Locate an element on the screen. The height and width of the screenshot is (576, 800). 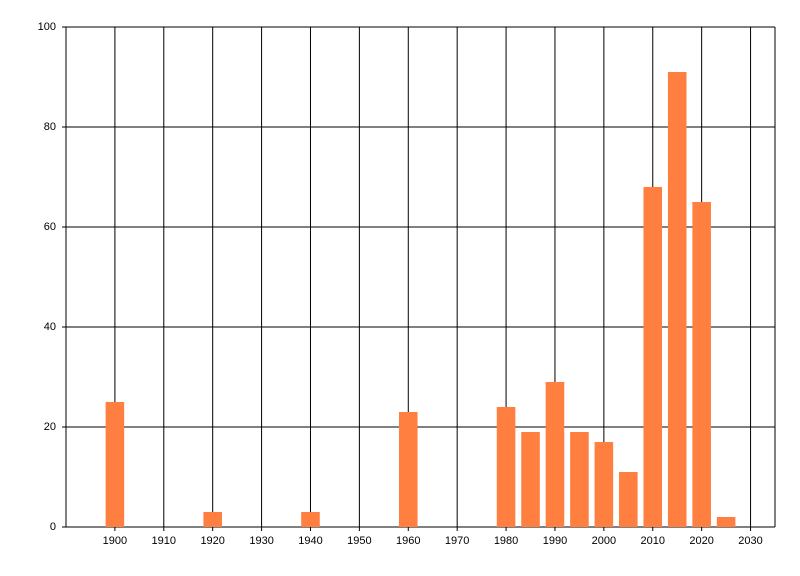
x-tick-label: 1980 is located at coordinates (506, 541).